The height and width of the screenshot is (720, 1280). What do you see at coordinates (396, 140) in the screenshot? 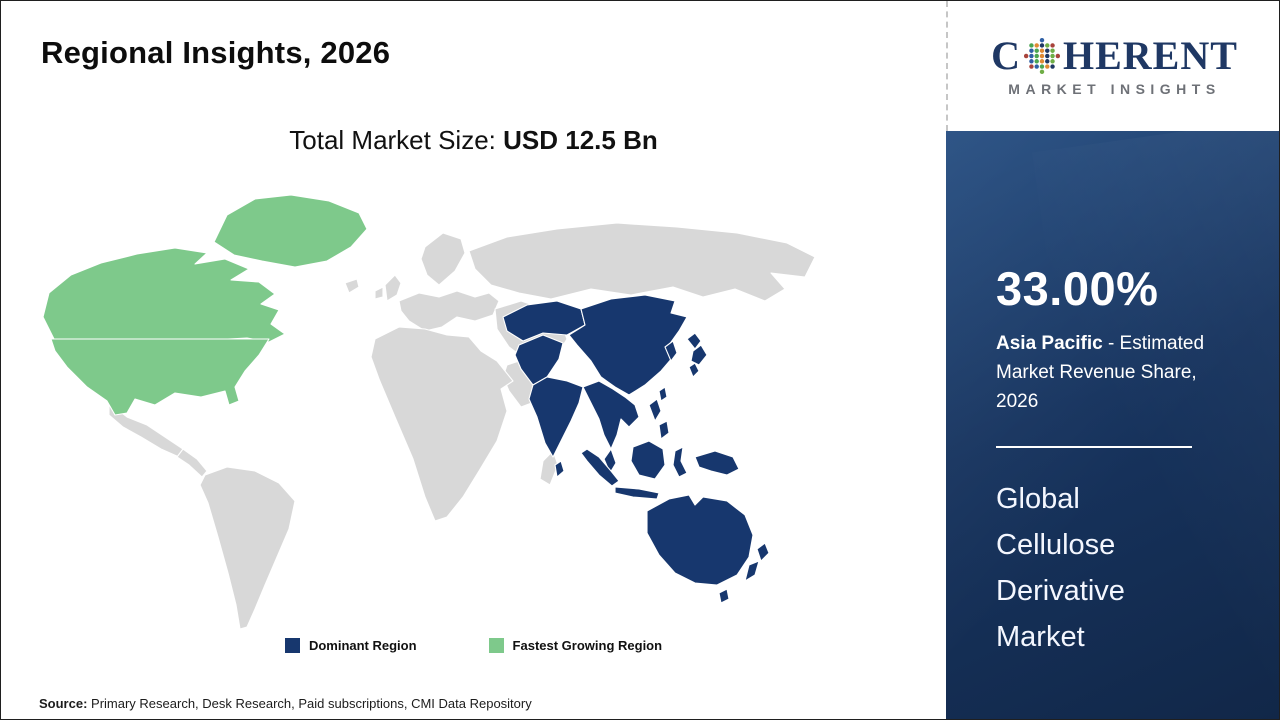
I see `total-market-size-label: Total Market Size:` at bounding box center [396, 140].